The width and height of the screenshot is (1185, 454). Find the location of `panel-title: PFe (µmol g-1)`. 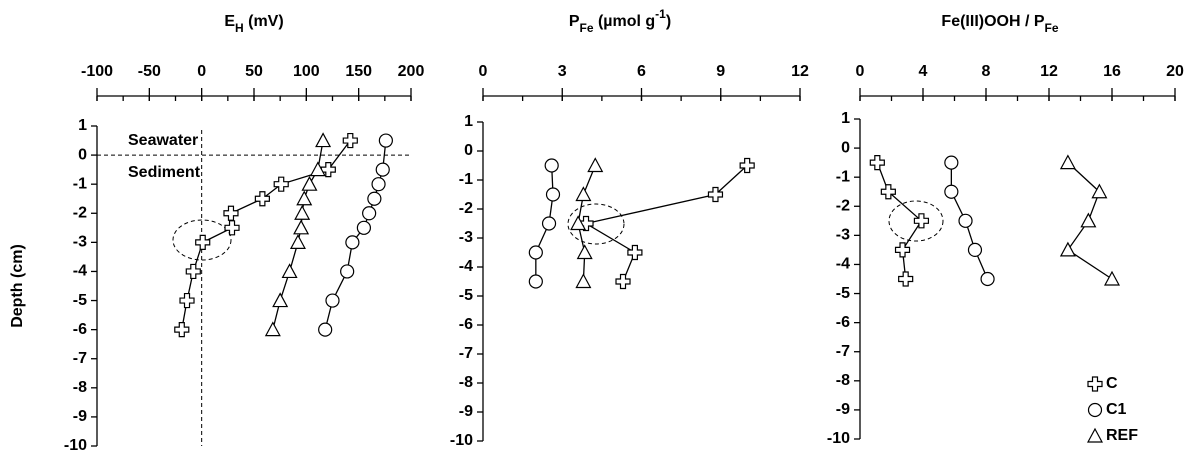

panel-title: PFe (µmol g-1) is located at coordinates (620, 21).